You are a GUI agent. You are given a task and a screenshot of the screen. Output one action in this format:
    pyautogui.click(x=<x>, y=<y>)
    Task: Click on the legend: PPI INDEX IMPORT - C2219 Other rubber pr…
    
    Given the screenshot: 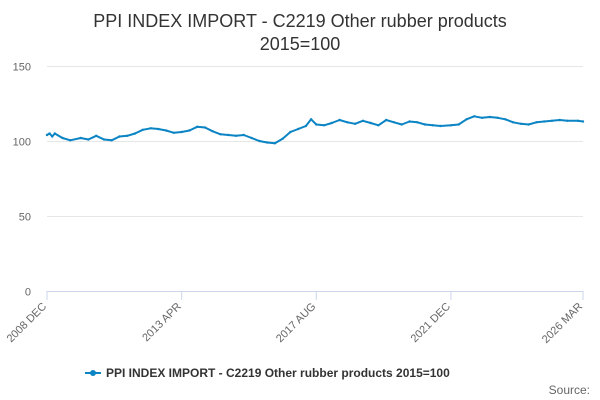 What is the action you would take?
    pyautogui.click(x=267, y=373)
    